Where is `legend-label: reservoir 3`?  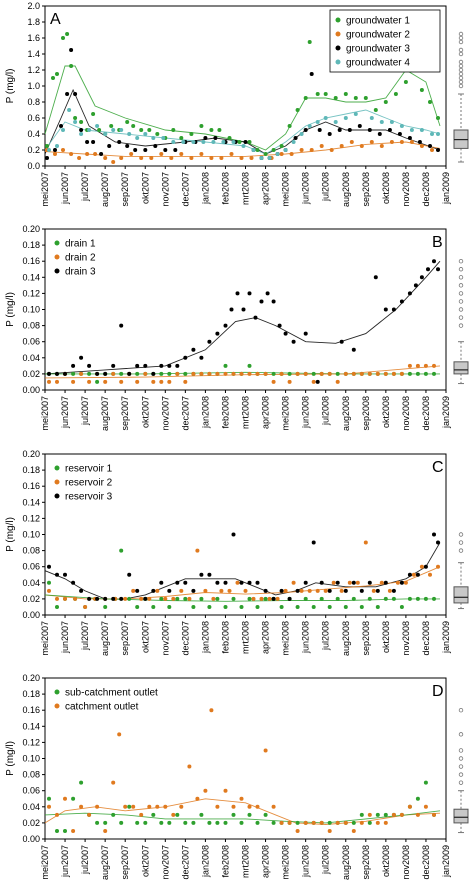
legend-label: reservoir 3 is located at coordinates (89, 497).